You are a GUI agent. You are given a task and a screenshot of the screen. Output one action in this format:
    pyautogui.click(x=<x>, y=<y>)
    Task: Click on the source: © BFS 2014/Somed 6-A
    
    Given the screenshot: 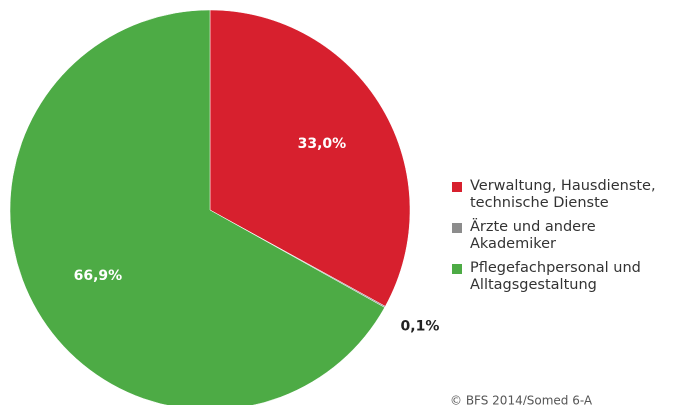 What is the action you would take?
    pyautogui.click(x=521, y=399)
    